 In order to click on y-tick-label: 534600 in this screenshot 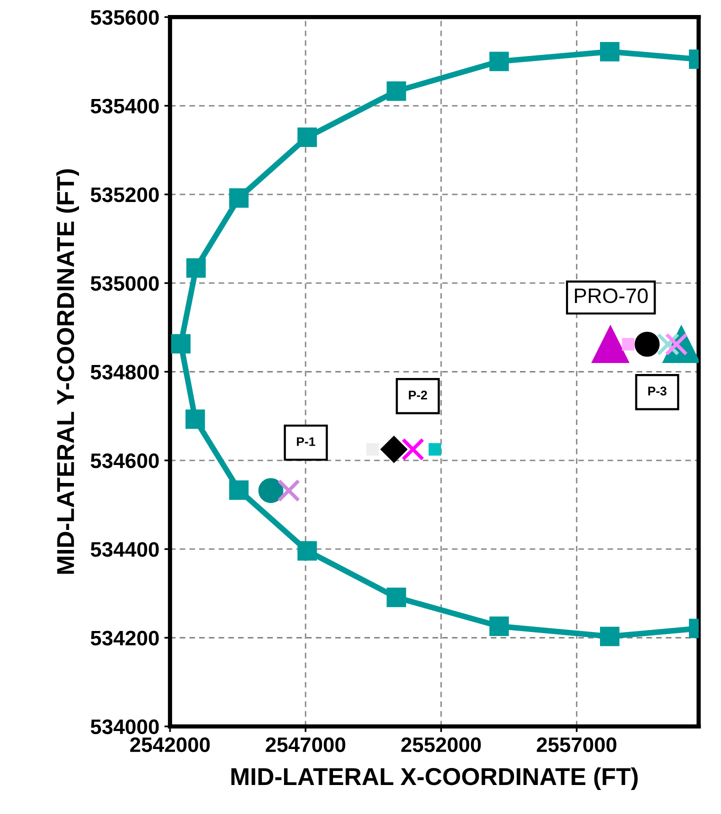, I will do `click(124, 460)`.